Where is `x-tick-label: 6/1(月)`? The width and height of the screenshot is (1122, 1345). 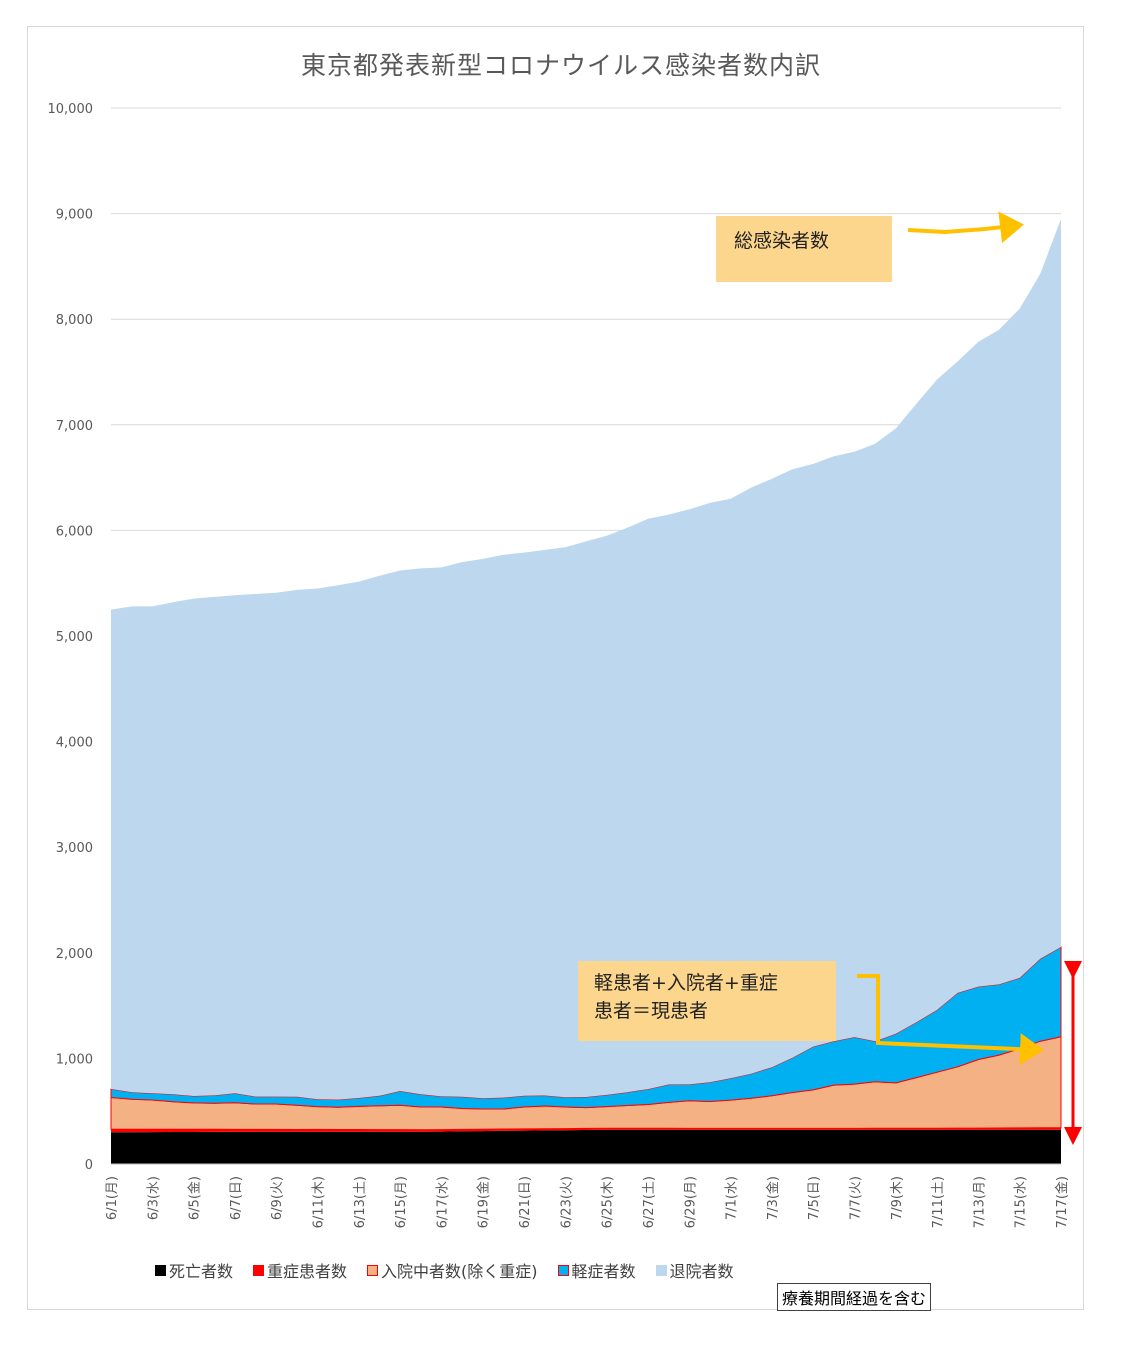 x-tick-label: 6/1(月) is located at coordinates (112, 1198).